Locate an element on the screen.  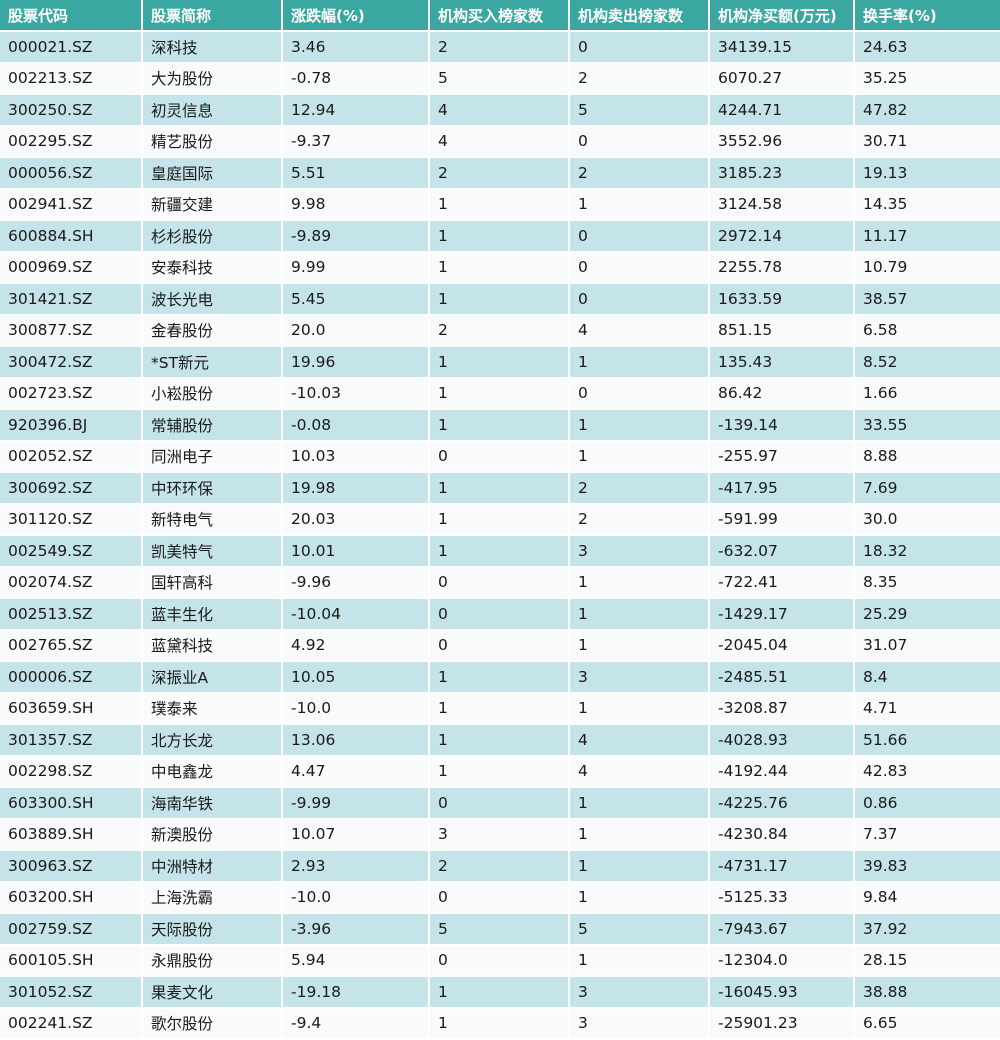
cell-name: 新疆交建 is located at coordinates (213, 205).